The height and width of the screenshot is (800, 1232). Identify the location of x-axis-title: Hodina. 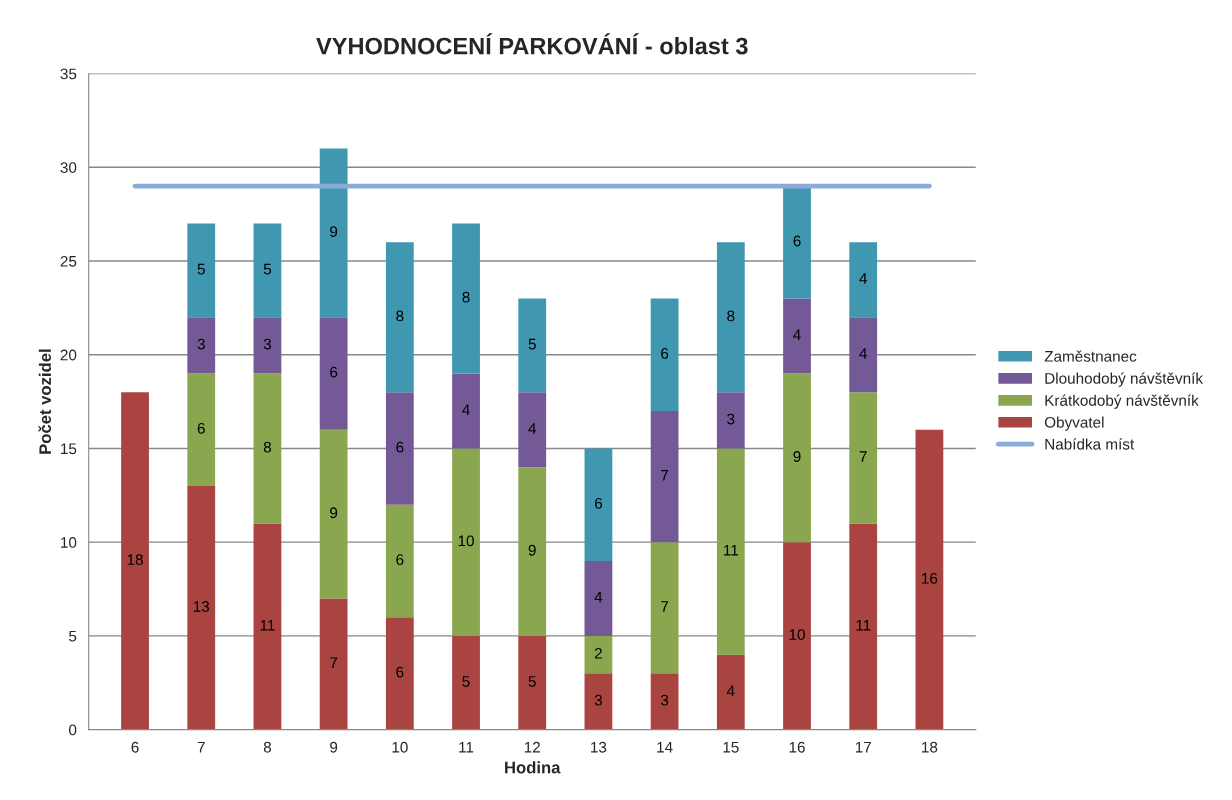
(533, 767).